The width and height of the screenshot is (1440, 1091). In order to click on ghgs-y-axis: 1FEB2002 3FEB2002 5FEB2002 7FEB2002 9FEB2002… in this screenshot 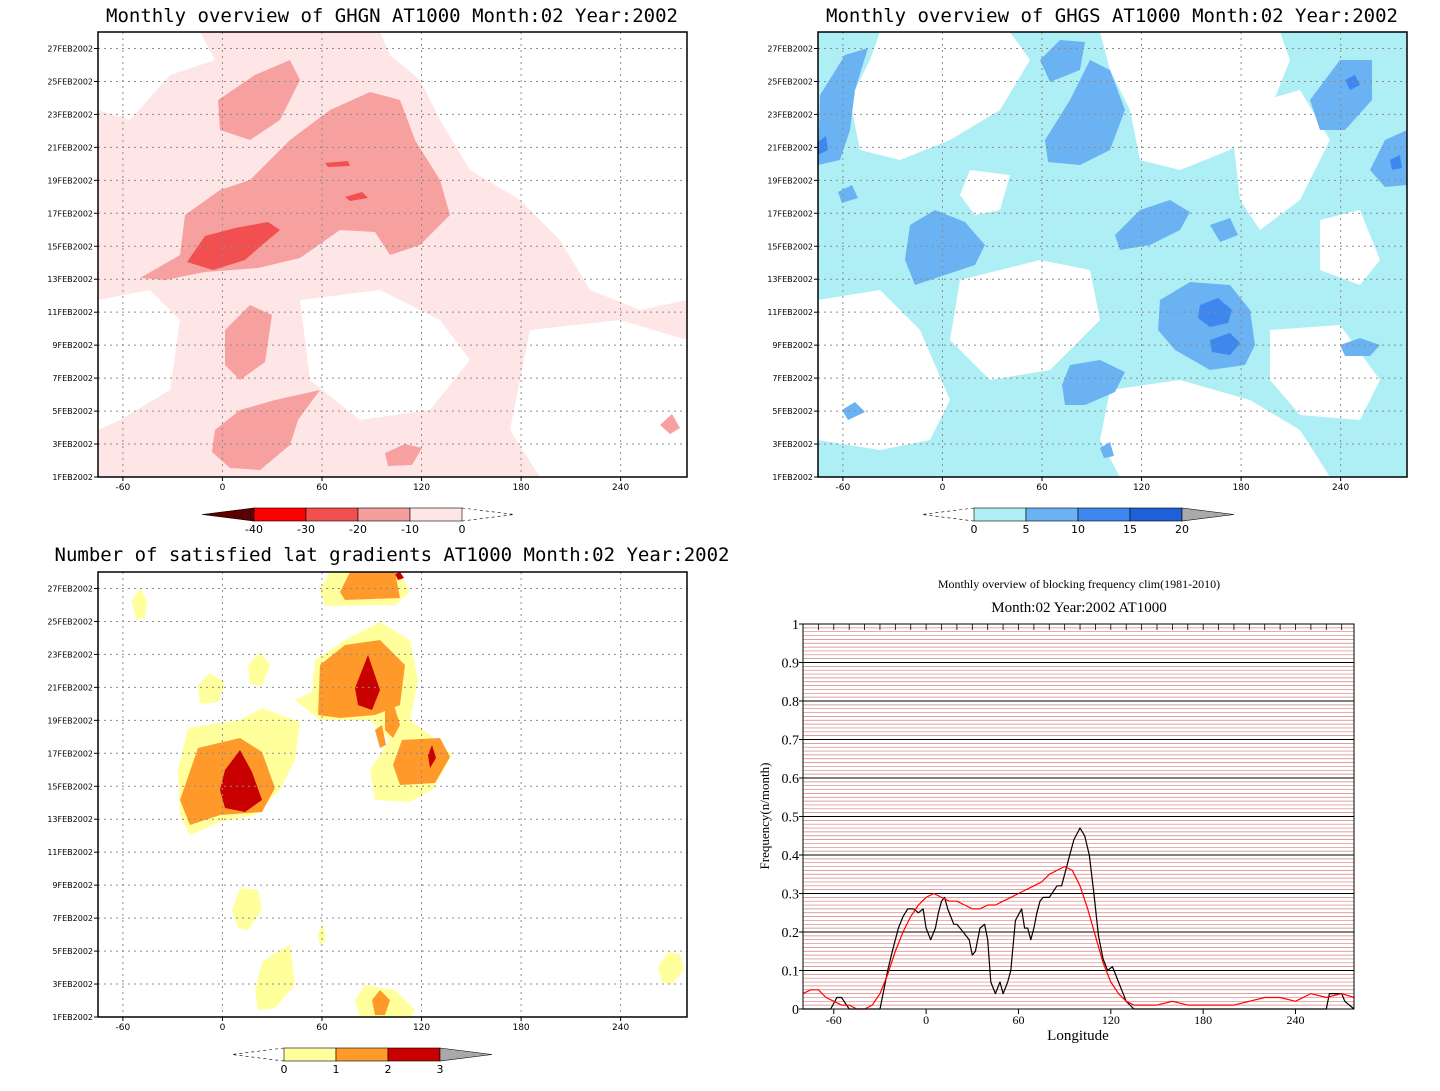, I will do `click(792, 263)`.